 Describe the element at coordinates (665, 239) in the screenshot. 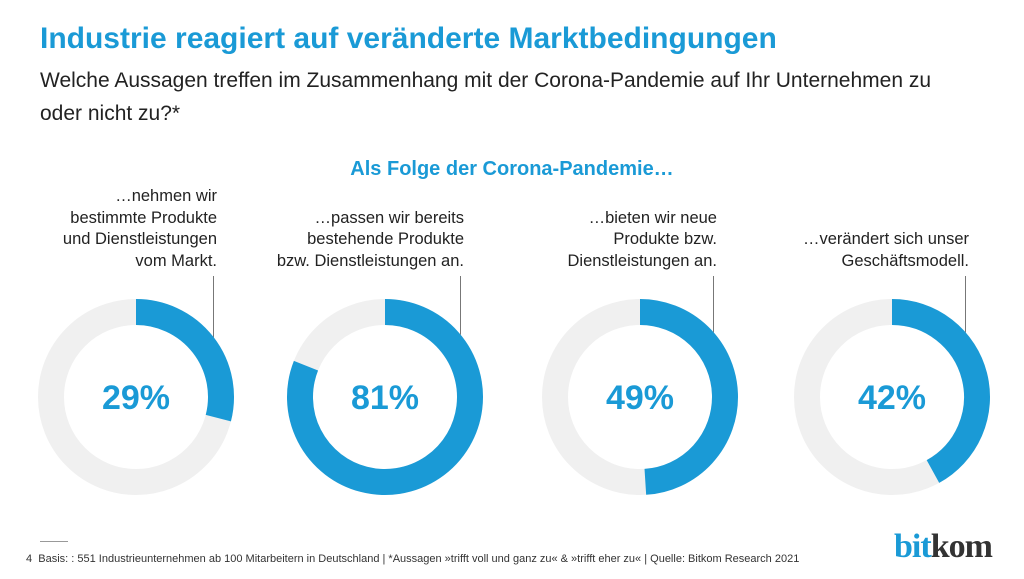

I see `label-line: Produkte bzw.` at that location.